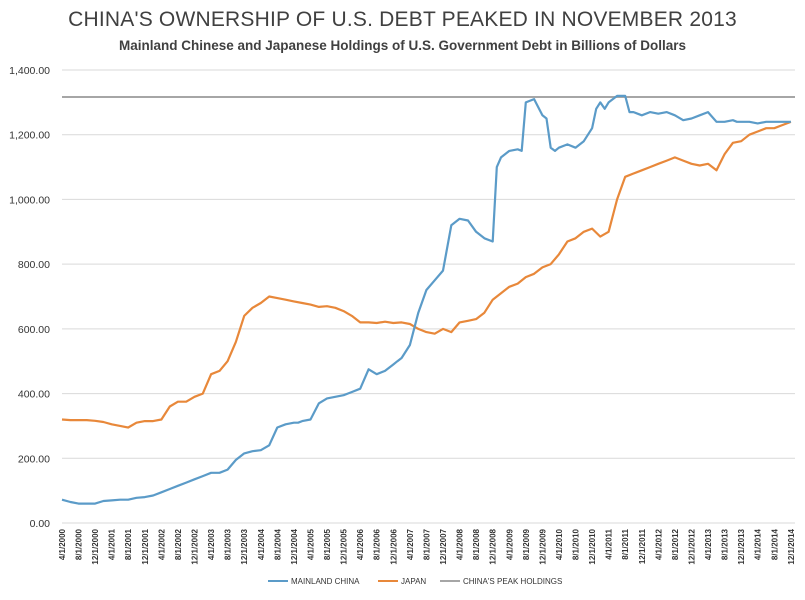 This screenshot has height=600, width=805. I want to click on x-tick-label: 4/1/2000, so click(62, 544).